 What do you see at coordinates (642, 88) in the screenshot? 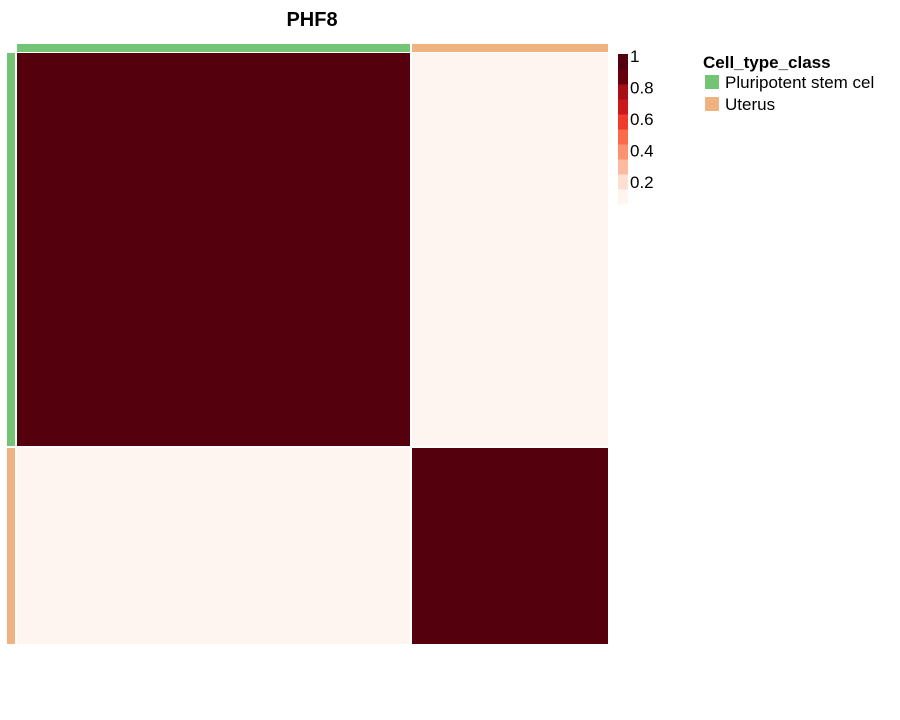
I see `colorbar-tick-label: 0.8` at bounding box center [642, 88].